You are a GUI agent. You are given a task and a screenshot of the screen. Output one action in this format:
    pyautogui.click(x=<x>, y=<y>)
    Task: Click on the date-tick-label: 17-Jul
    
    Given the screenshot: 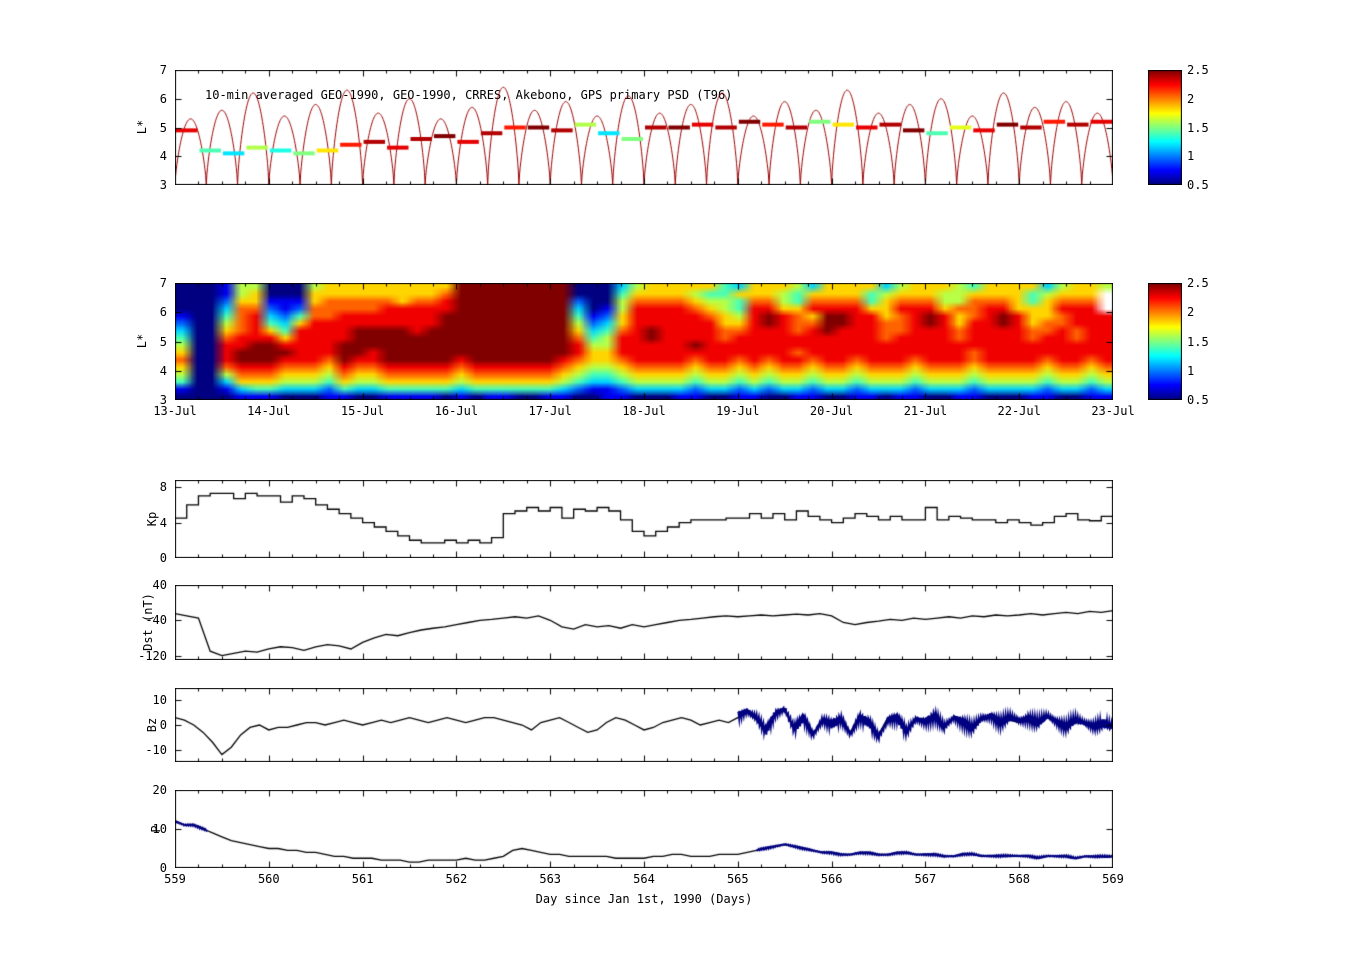 What is the action you would take?
    pyautogui.click(x=550, y=411)
    